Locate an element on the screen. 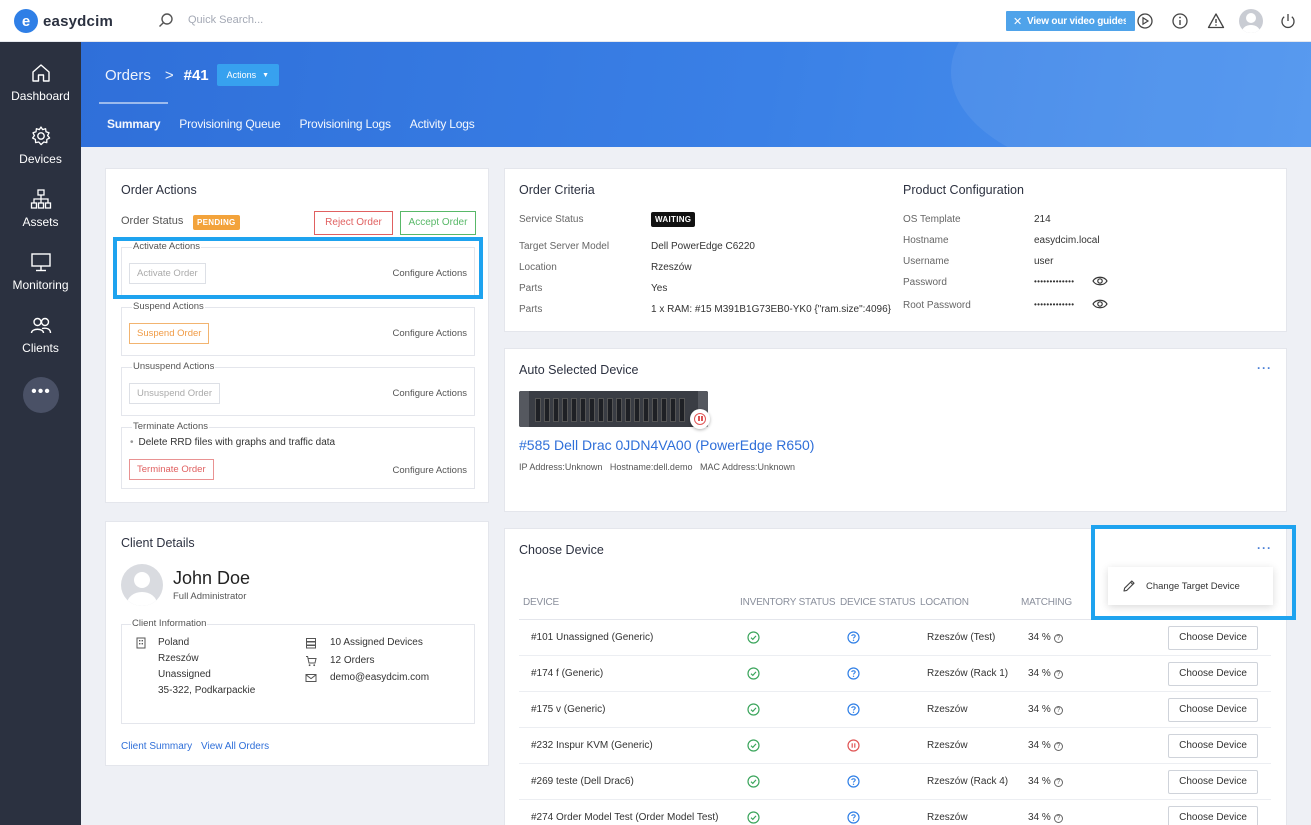 This screenshot has height=825, width=1311. client-email: demo@easydcim.com is located at coordinates (380, 677).